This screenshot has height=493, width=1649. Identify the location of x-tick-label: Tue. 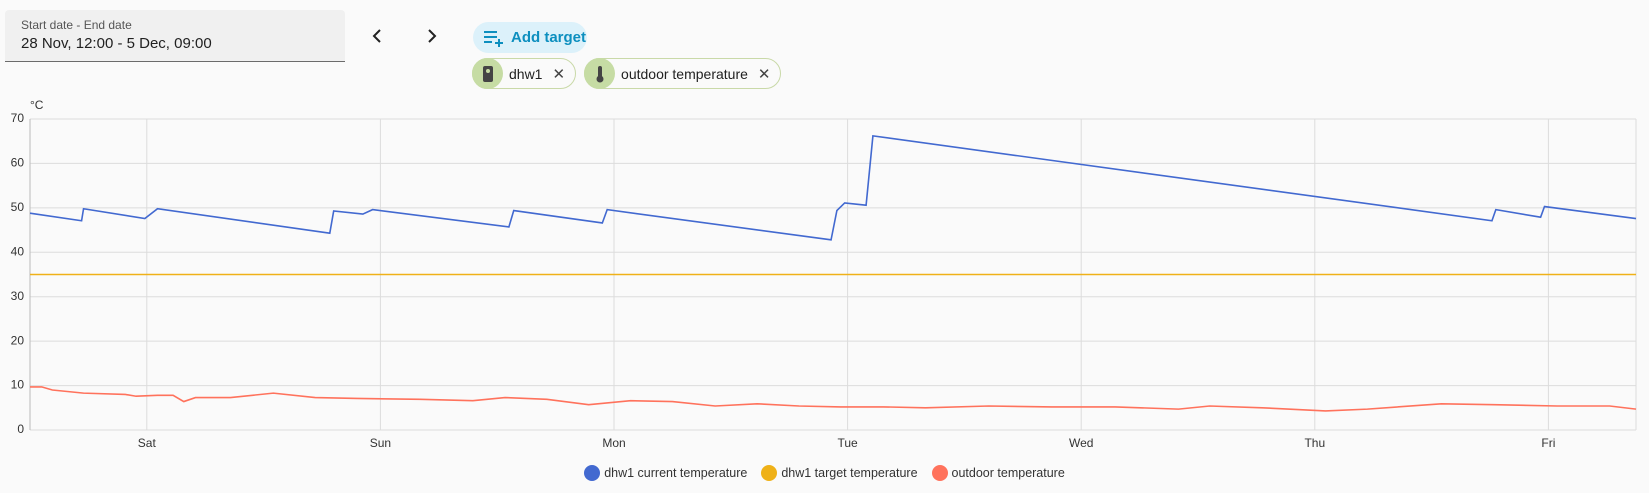
(847, 443).